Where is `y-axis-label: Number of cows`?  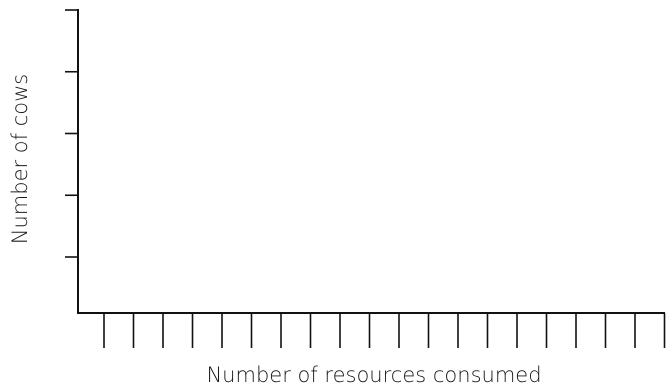
y-axis-label: Number of cows is located at coordinates (20, 159).